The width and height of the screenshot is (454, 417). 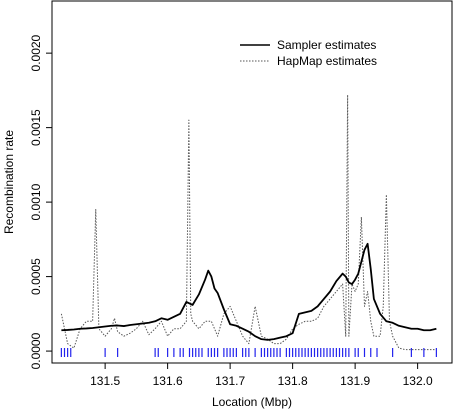 What do you see at coordinates (36, 201) in the screenshot?
I see `y-tick-label-2: 0.0010` at bounding box center [36, 201].